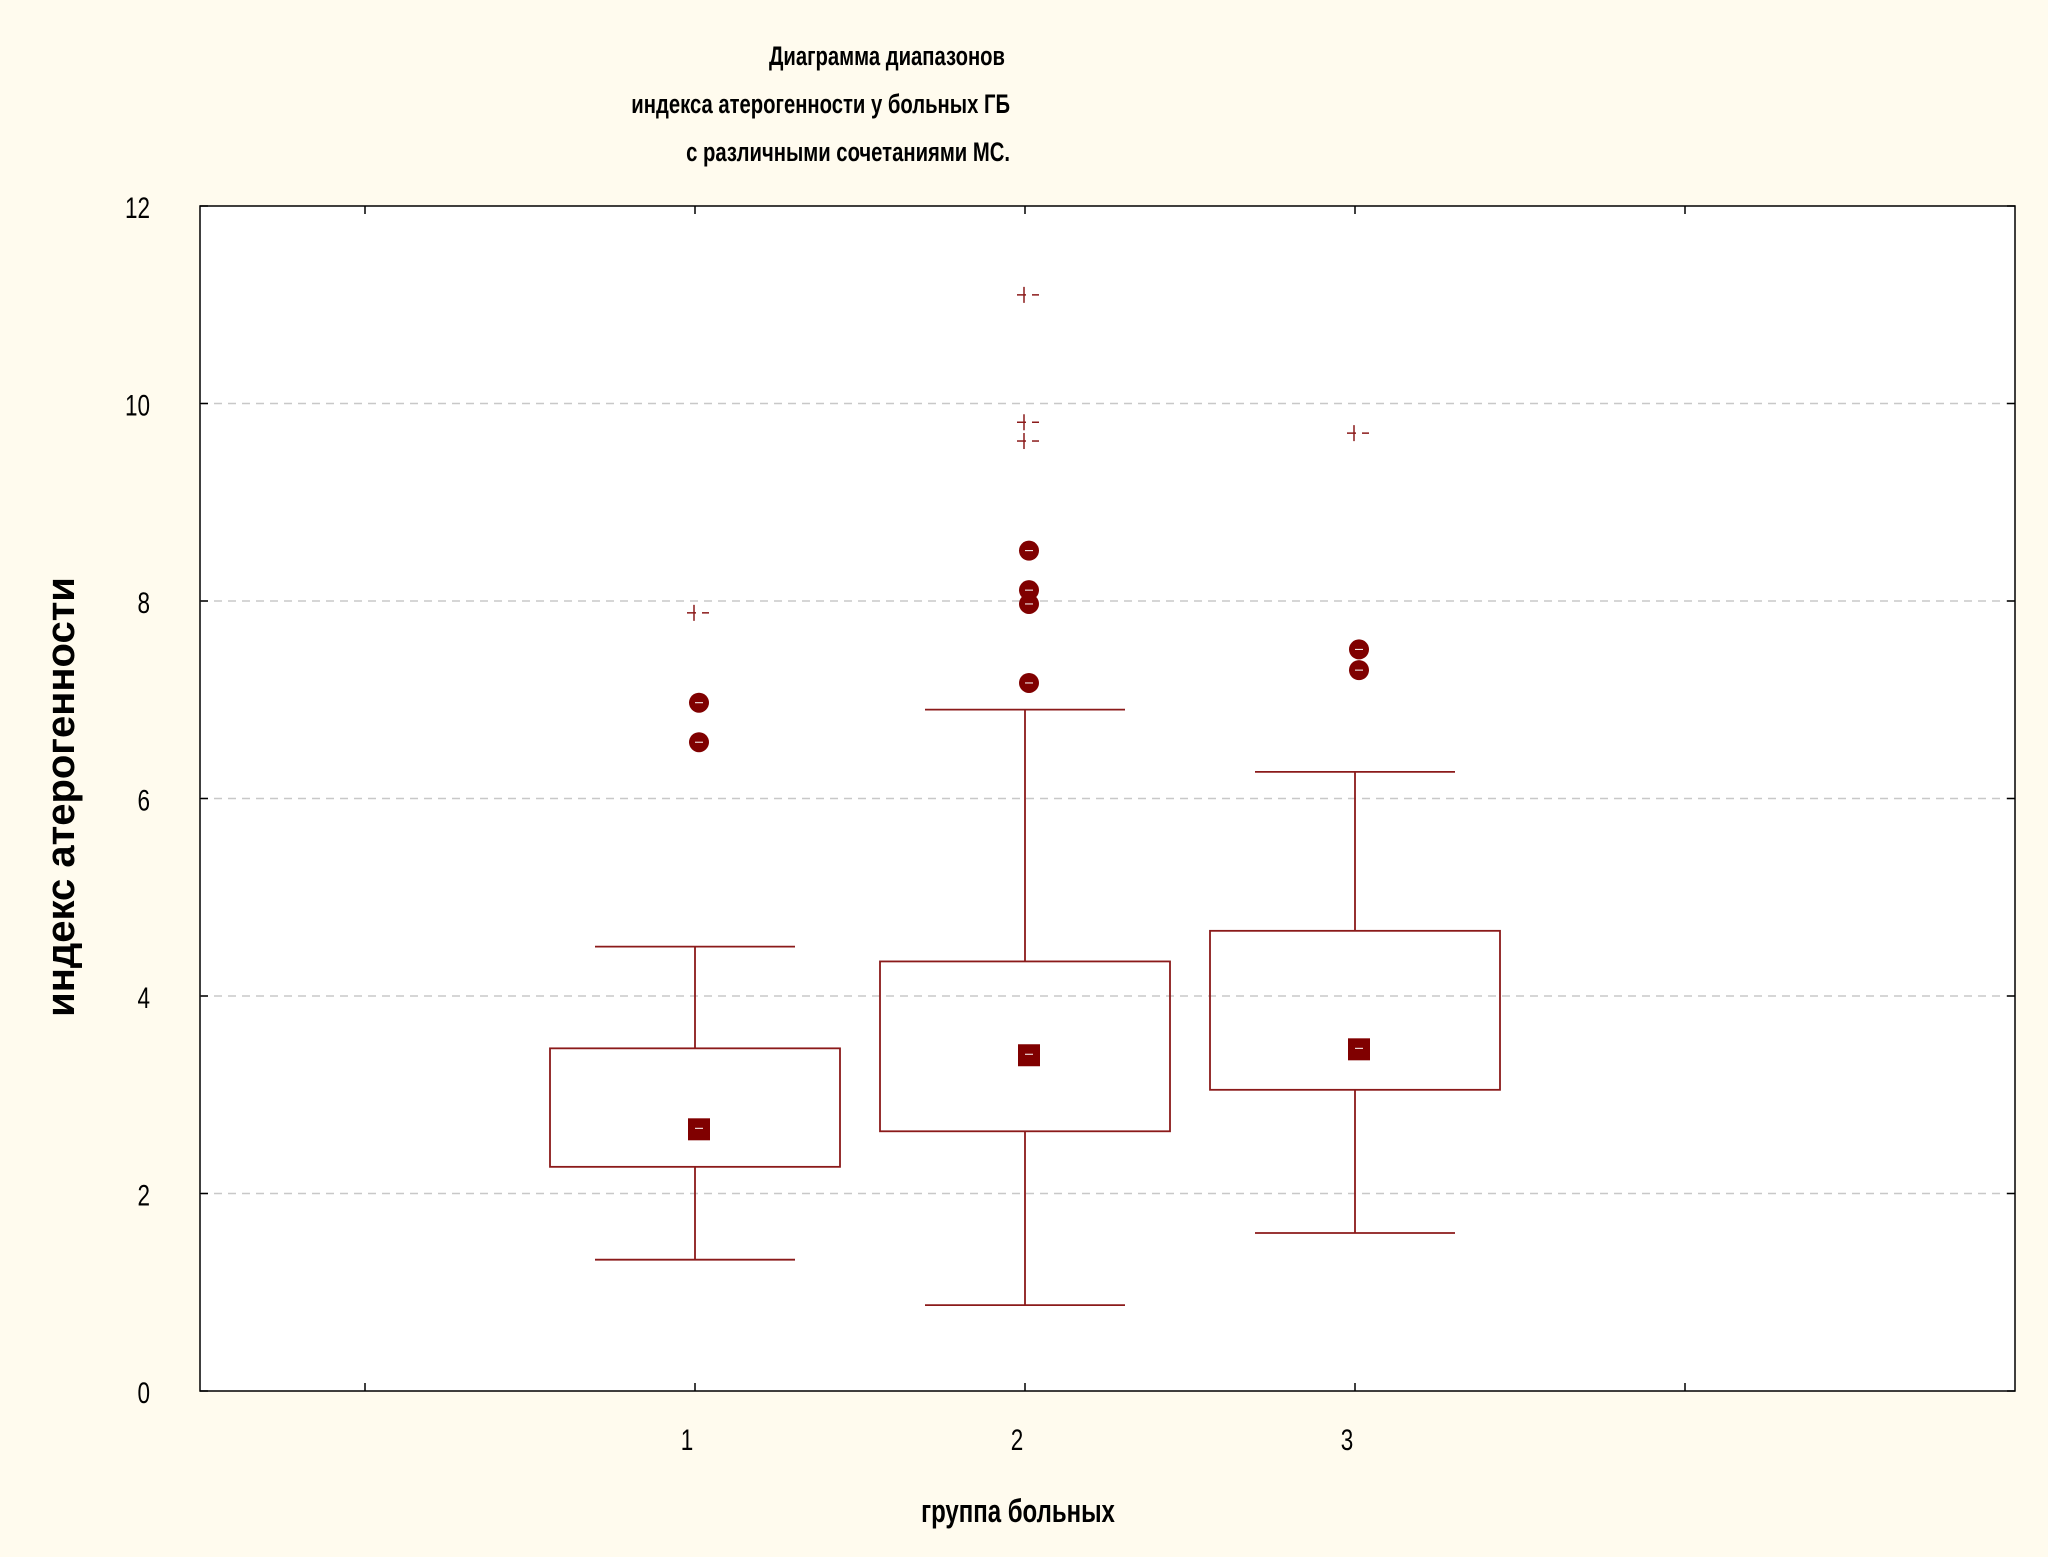  Describe the element at coordinates (1018, 1511) in the screenshot. I see `x-axis-label: группа больных` at that location.